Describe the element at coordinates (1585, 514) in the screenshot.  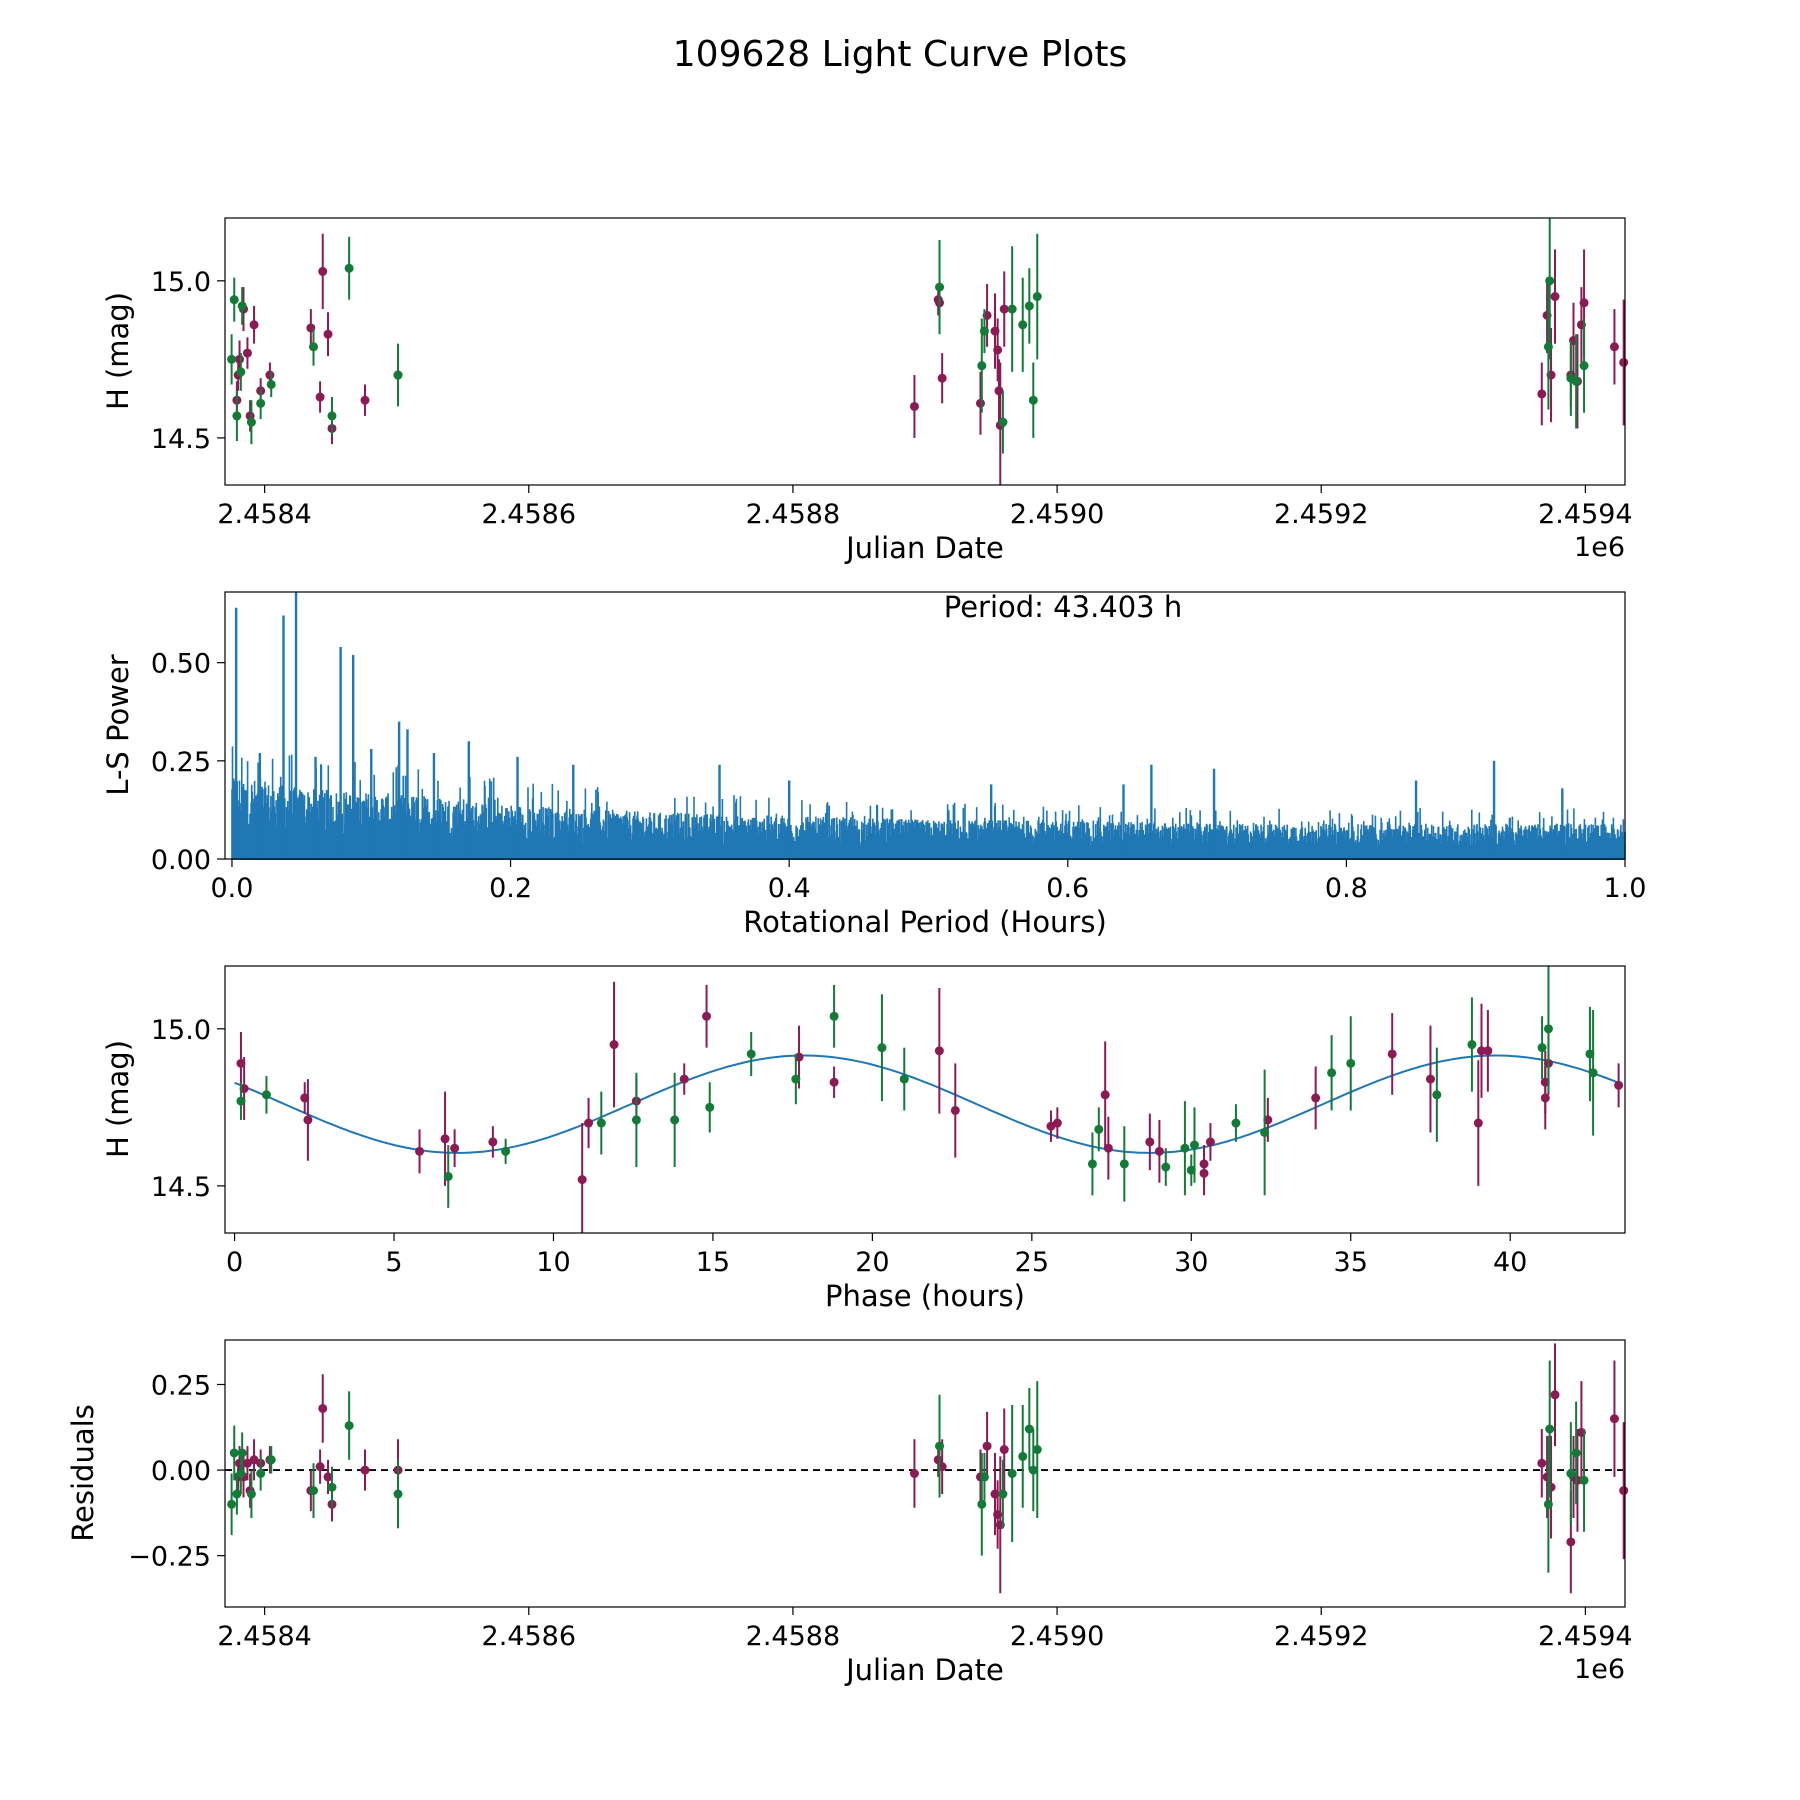
I see `light-curve-xtick-label: 2.4594` at that location.